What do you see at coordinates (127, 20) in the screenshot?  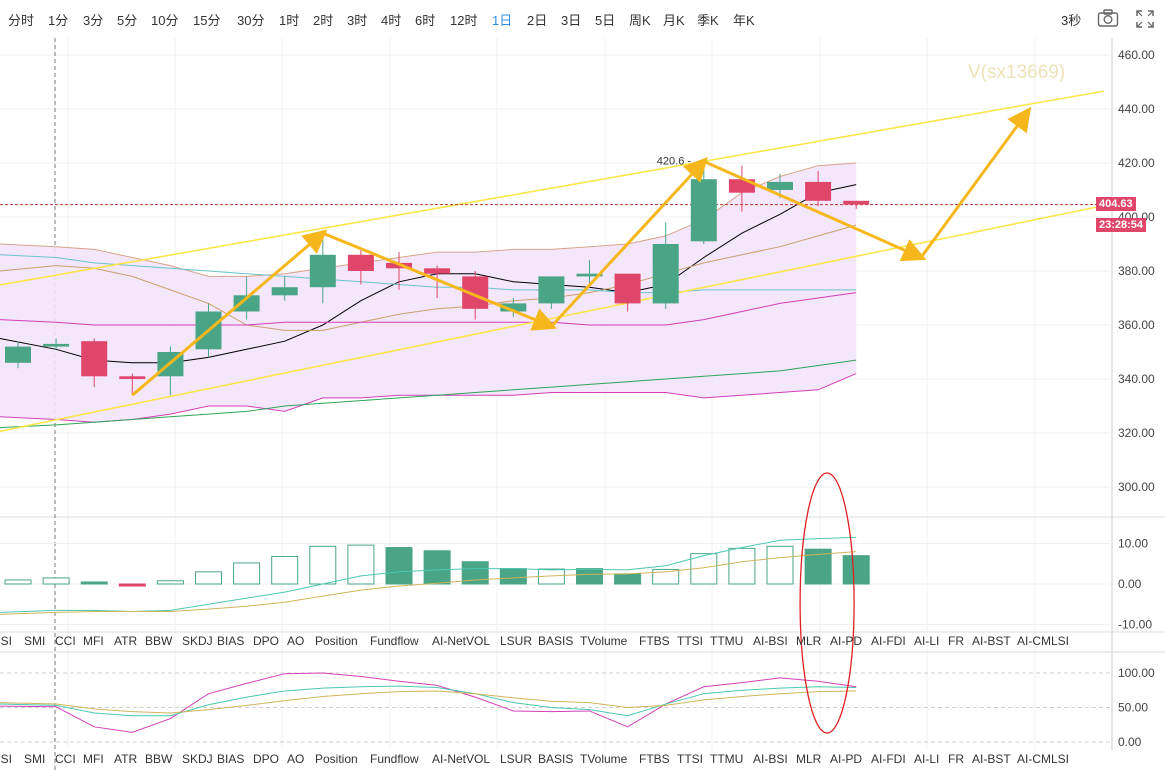 I see `timeframe-3: 5分` at bounding box center [127, 20].